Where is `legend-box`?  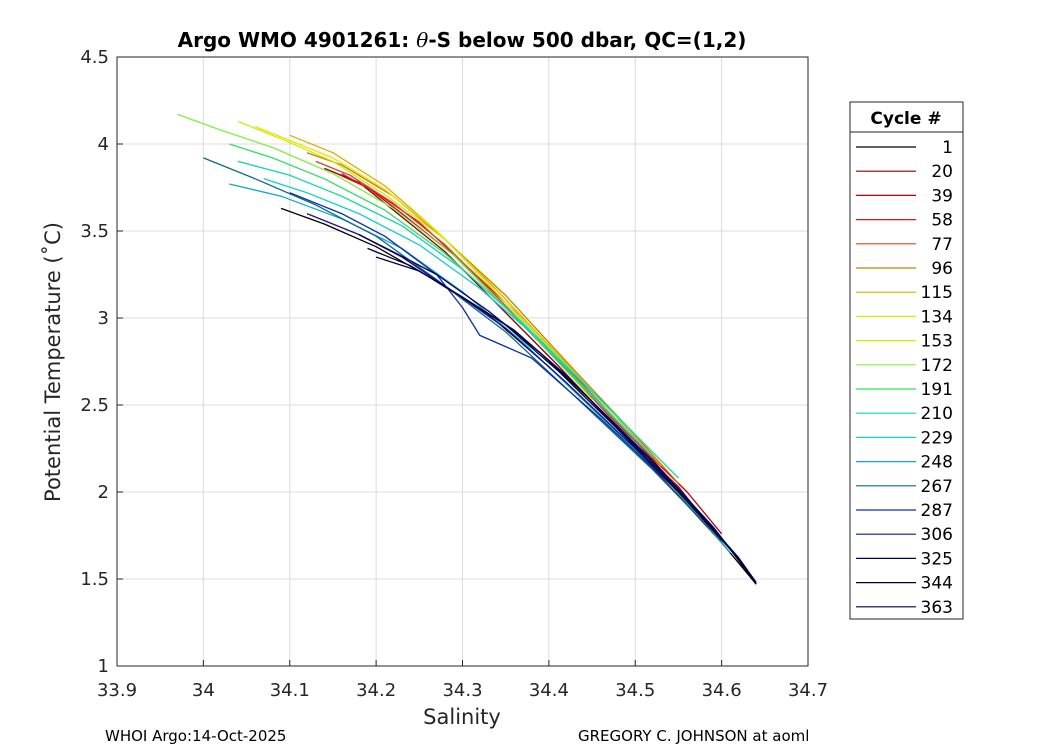 legend-box is located at coordinates (906, 360).